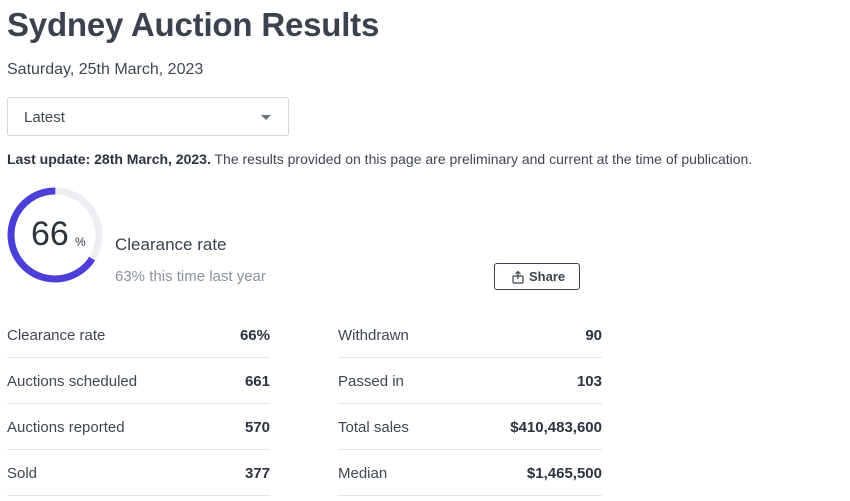 The width and height of the screenshot is (850, 501). I want to click on clearance-rate-label: Clearance rate, so click(171, 244).